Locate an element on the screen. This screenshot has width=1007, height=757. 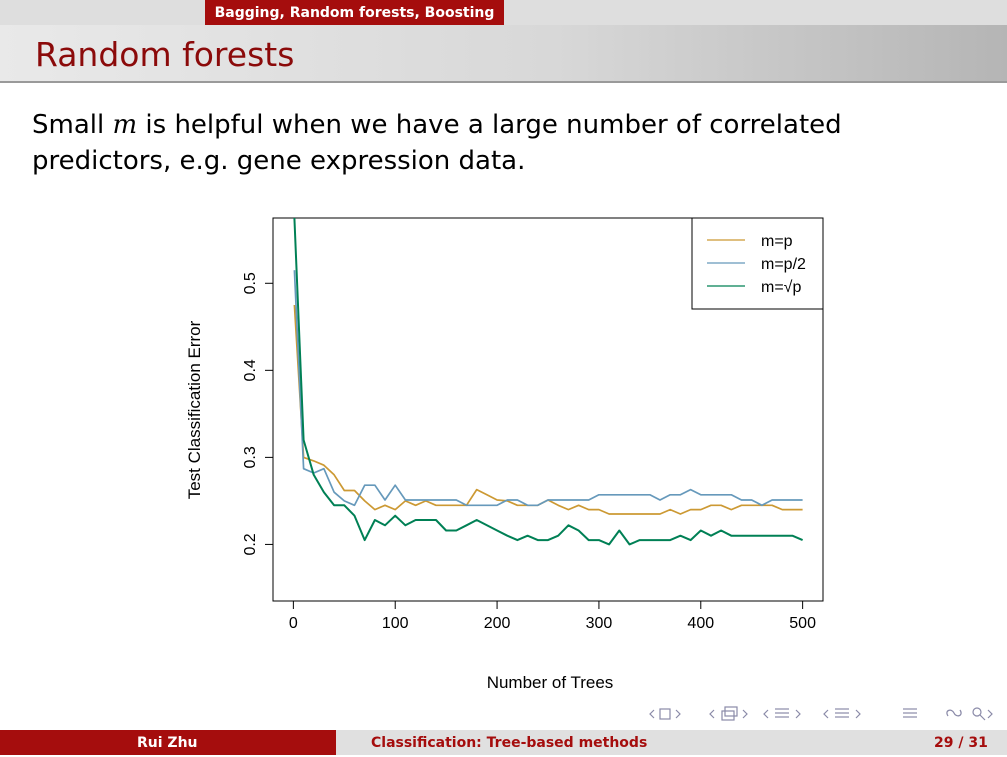
nav-section-prev-icon is located at coordinates (766, 714).